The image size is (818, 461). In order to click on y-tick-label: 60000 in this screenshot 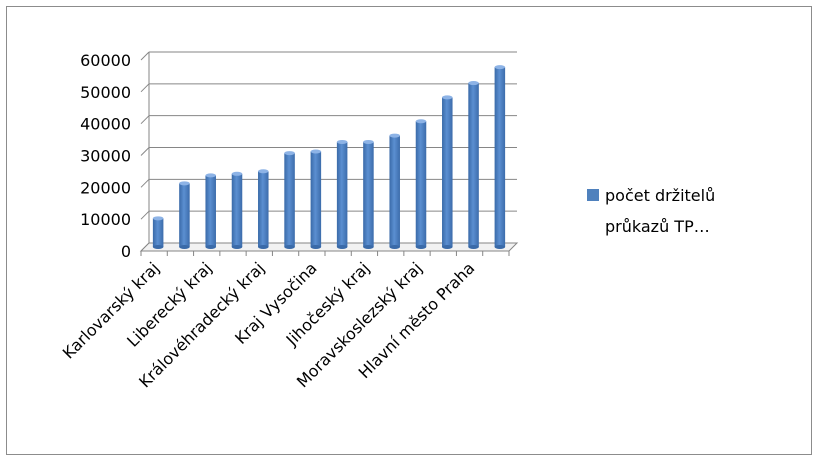, I will do `click(105, 60)`.